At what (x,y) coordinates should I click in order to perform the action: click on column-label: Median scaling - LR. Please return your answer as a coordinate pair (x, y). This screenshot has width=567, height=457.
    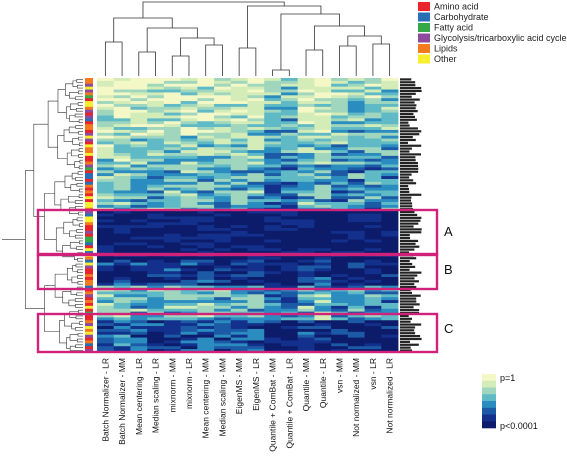
    Looking at the image, I should click on (156, 395).